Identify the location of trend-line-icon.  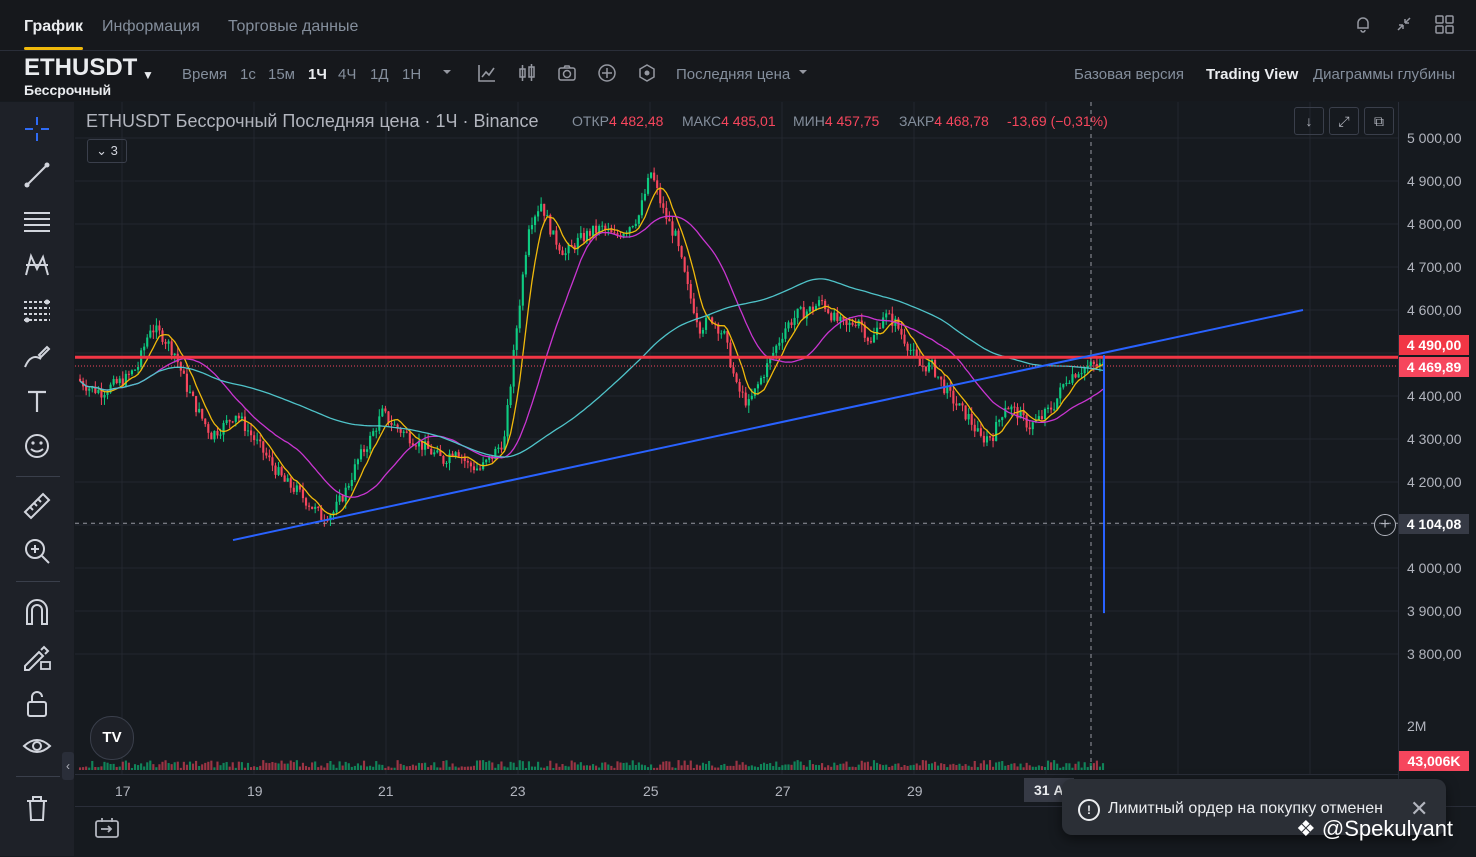
(37, 175).